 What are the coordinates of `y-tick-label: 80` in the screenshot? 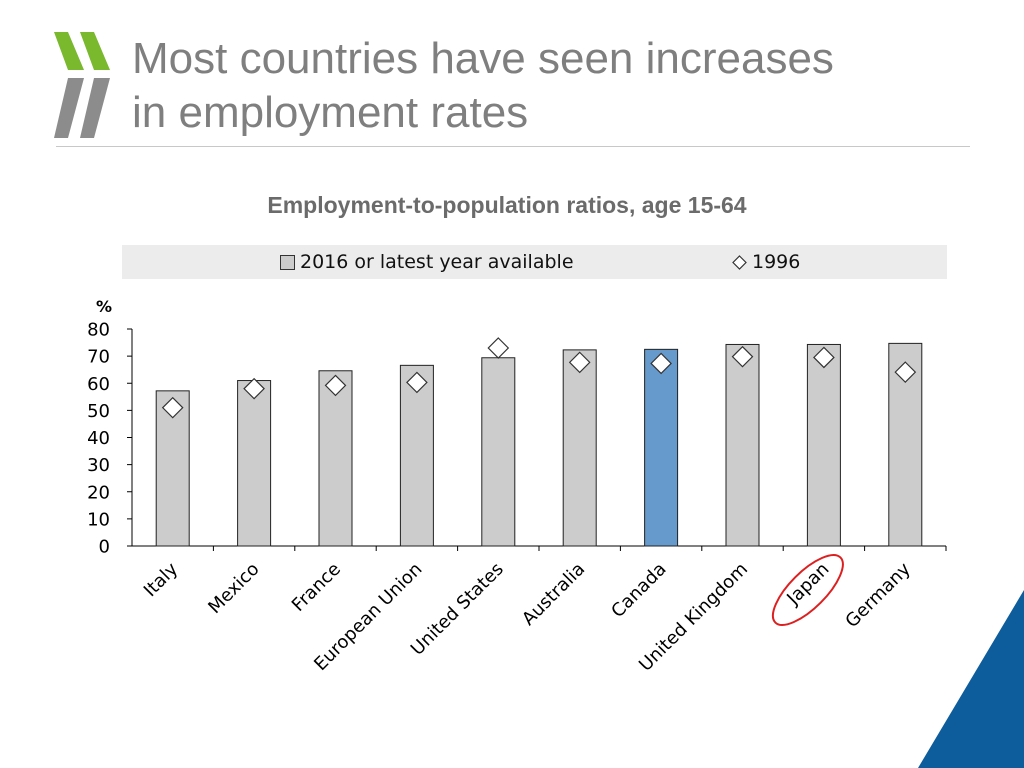 It's located at (98, 330).